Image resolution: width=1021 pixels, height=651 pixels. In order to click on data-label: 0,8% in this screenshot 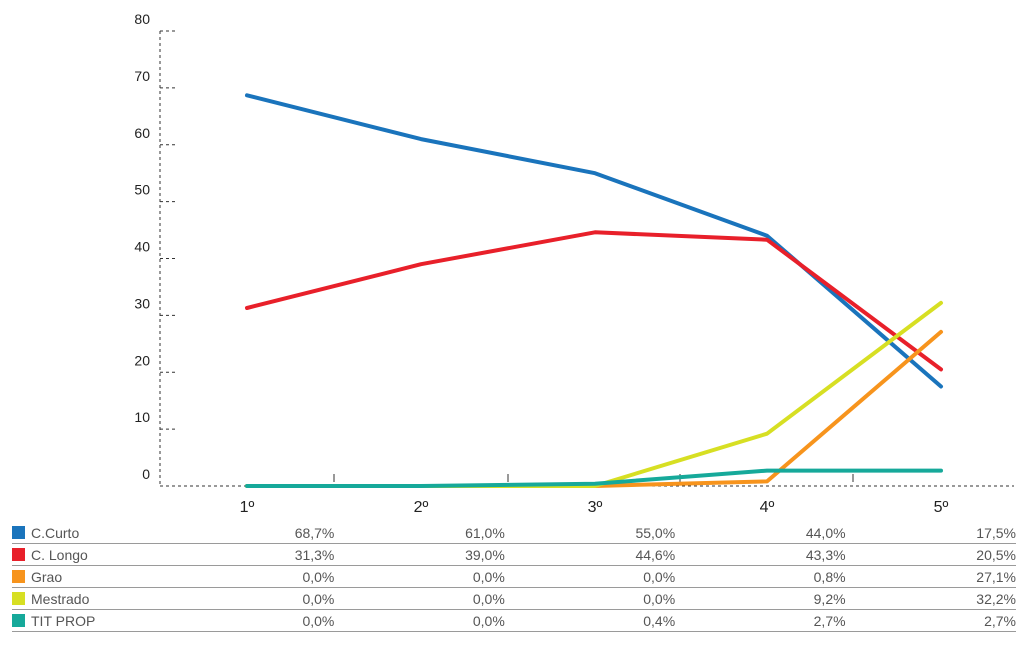, I will do `click(760, 576)`.